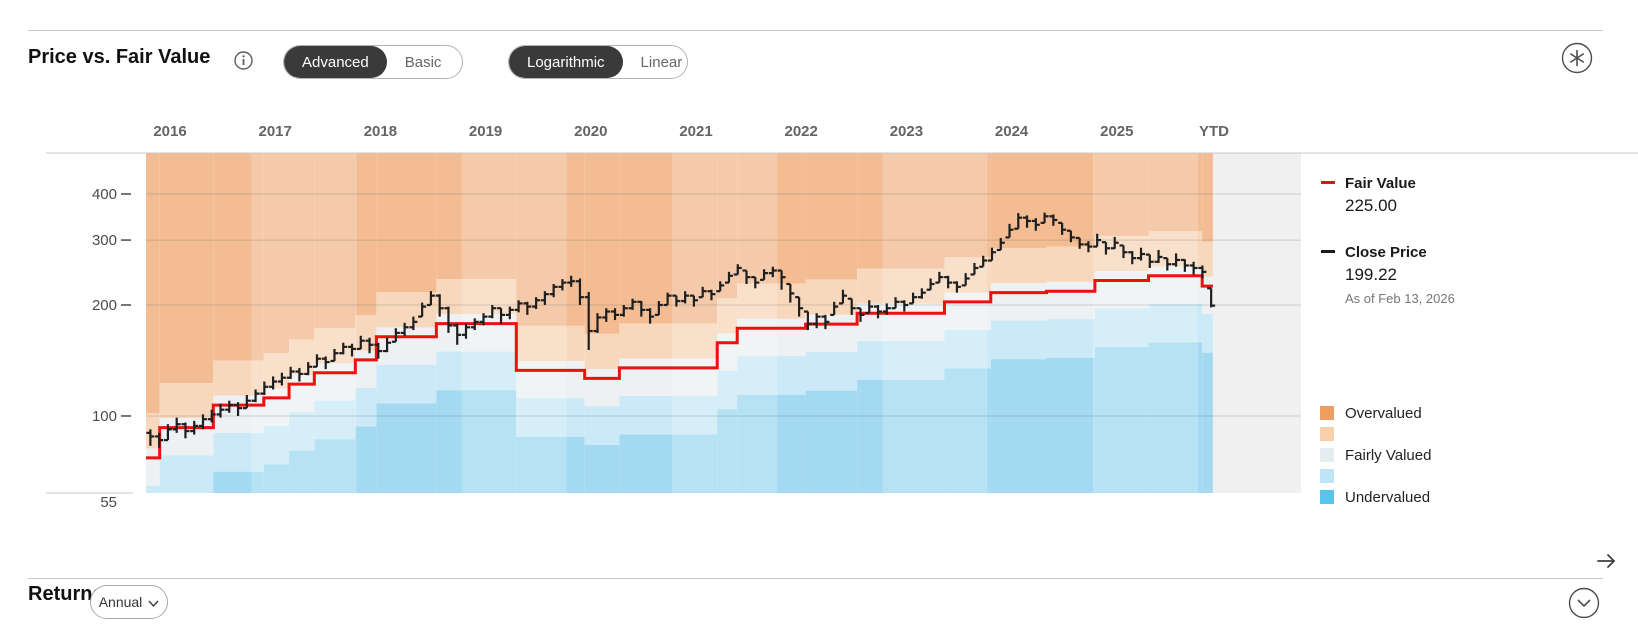 Image resolution: width=1638 pixels, height=624 pixels. I want to click on x-year-label: 2024, so click(1012, 131).